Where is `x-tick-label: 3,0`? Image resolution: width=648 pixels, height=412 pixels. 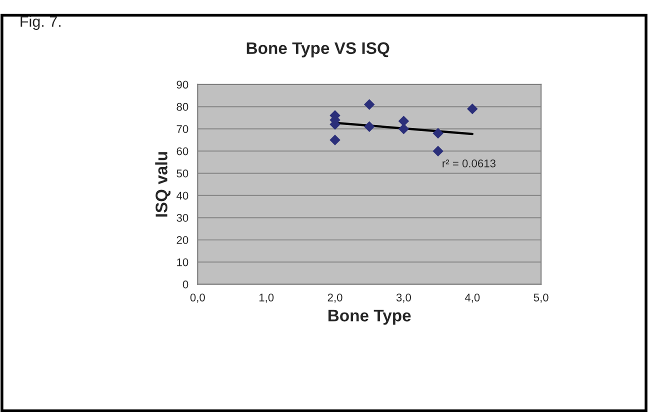 x-tick-label: 3,0 is located at coordinates (403, 298).